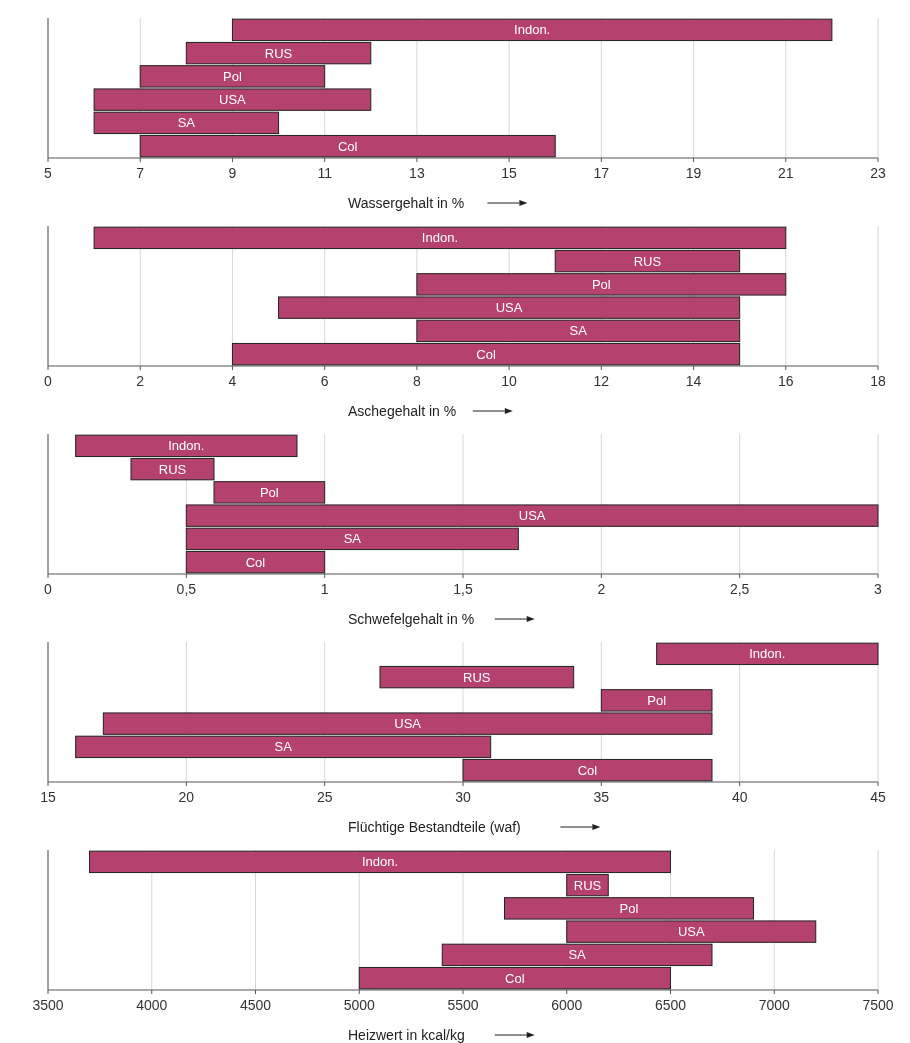  Describe the element at coordinates (359, 1005) in the screenshot. I see `x-tick-label: 5000` at that location.